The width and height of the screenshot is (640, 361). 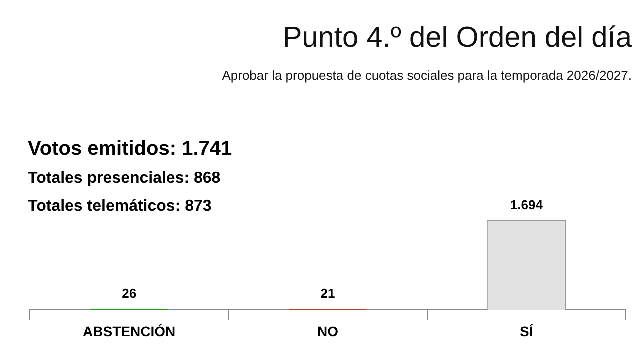 I want to click on x-tick-label: SÍ, so click(x=527, y=331).